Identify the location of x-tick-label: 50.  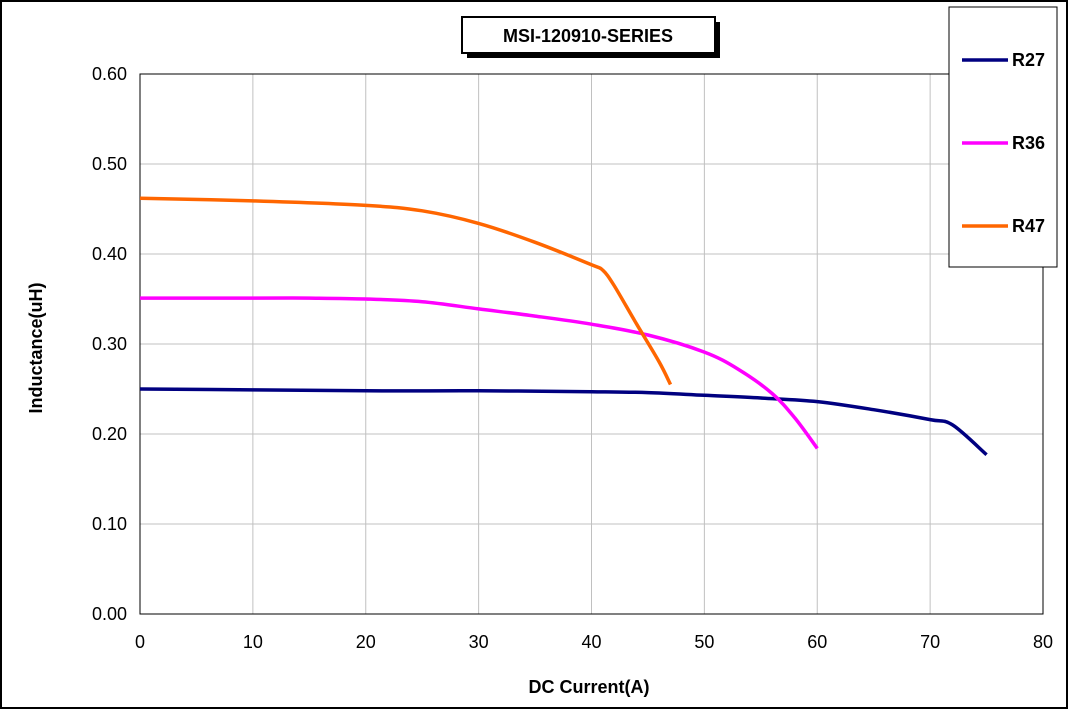
(704, 642).